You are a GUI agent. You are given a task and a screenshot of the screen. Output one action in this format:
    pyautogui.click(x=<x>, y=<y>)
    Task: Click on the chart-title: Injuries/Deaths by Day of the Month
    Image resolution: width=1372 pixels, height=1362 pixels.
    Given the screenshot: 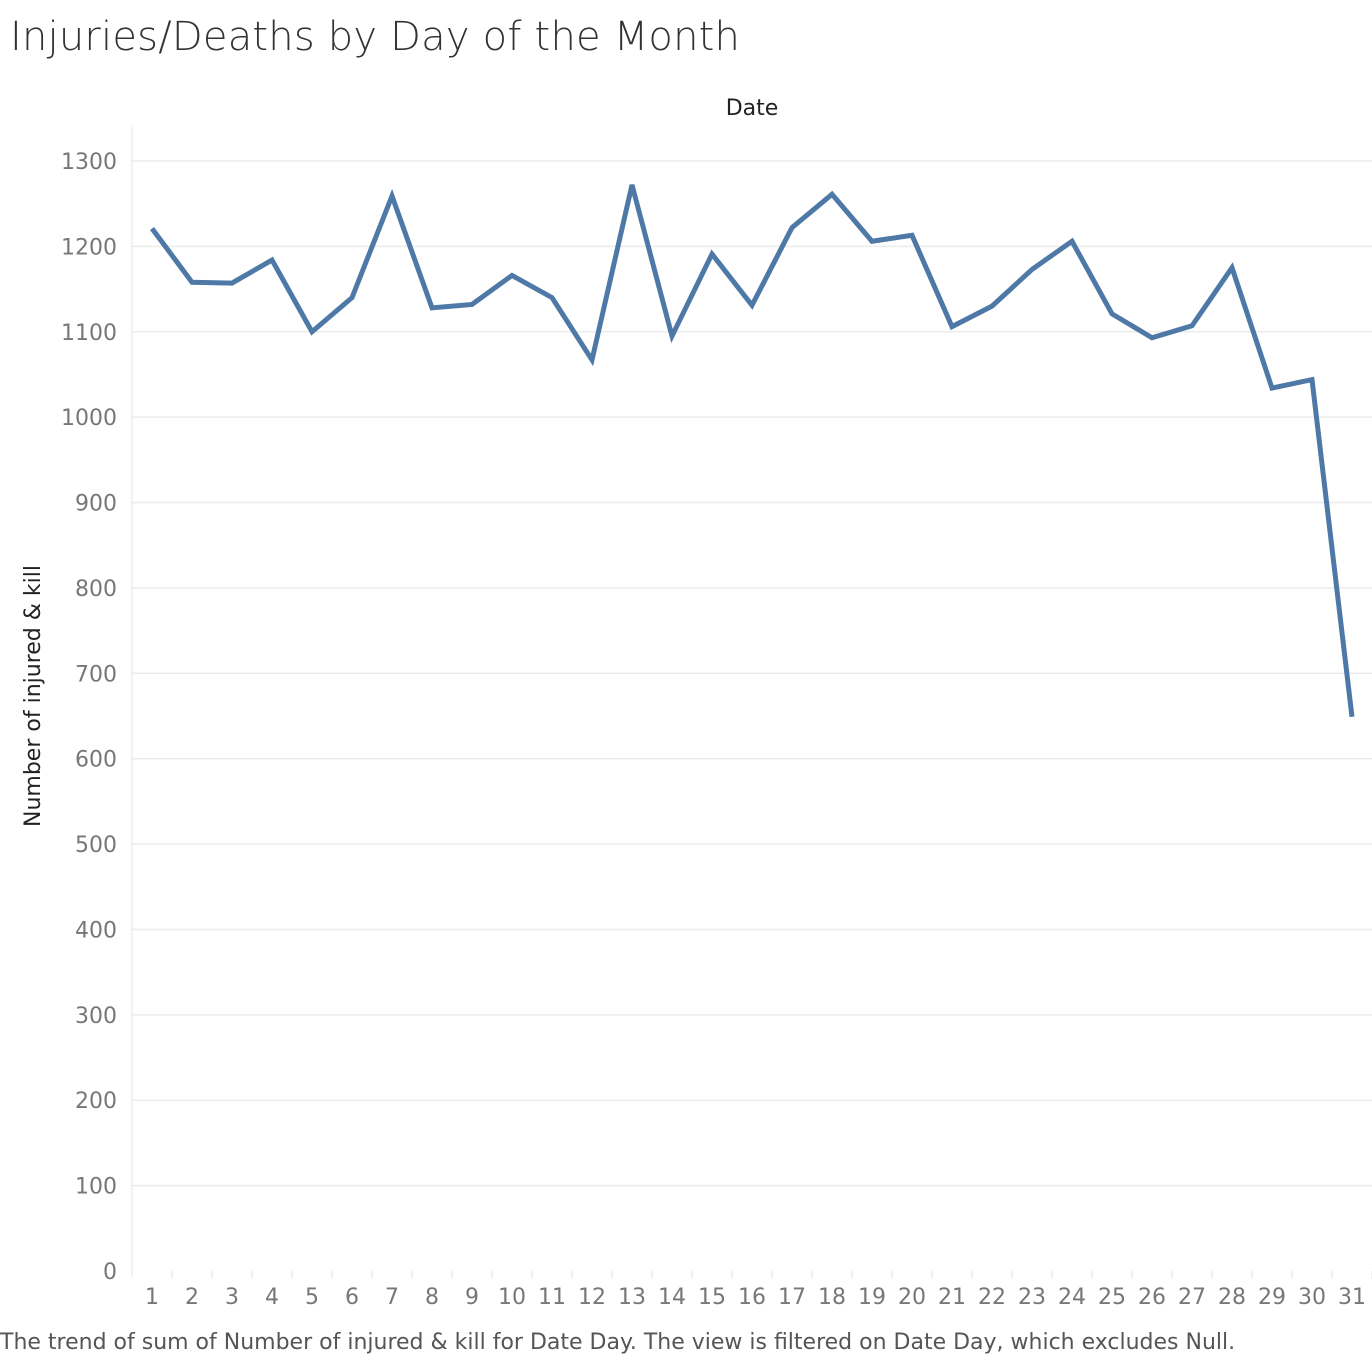 What is the action you would take?
    pyautogui.click(x=375, y=37)
    